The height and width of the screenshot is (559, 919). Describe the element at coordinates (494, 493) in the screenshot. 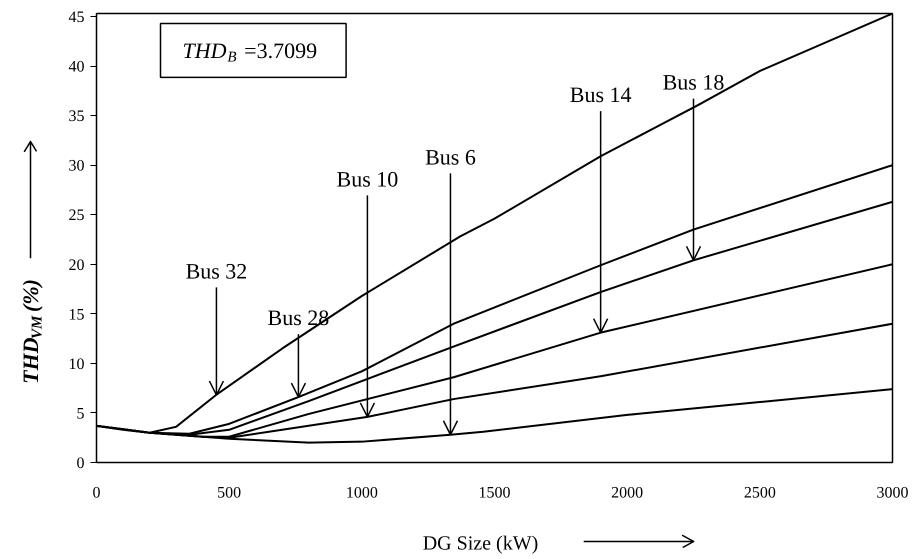

I see `x-tick-label: 1500` at that location.